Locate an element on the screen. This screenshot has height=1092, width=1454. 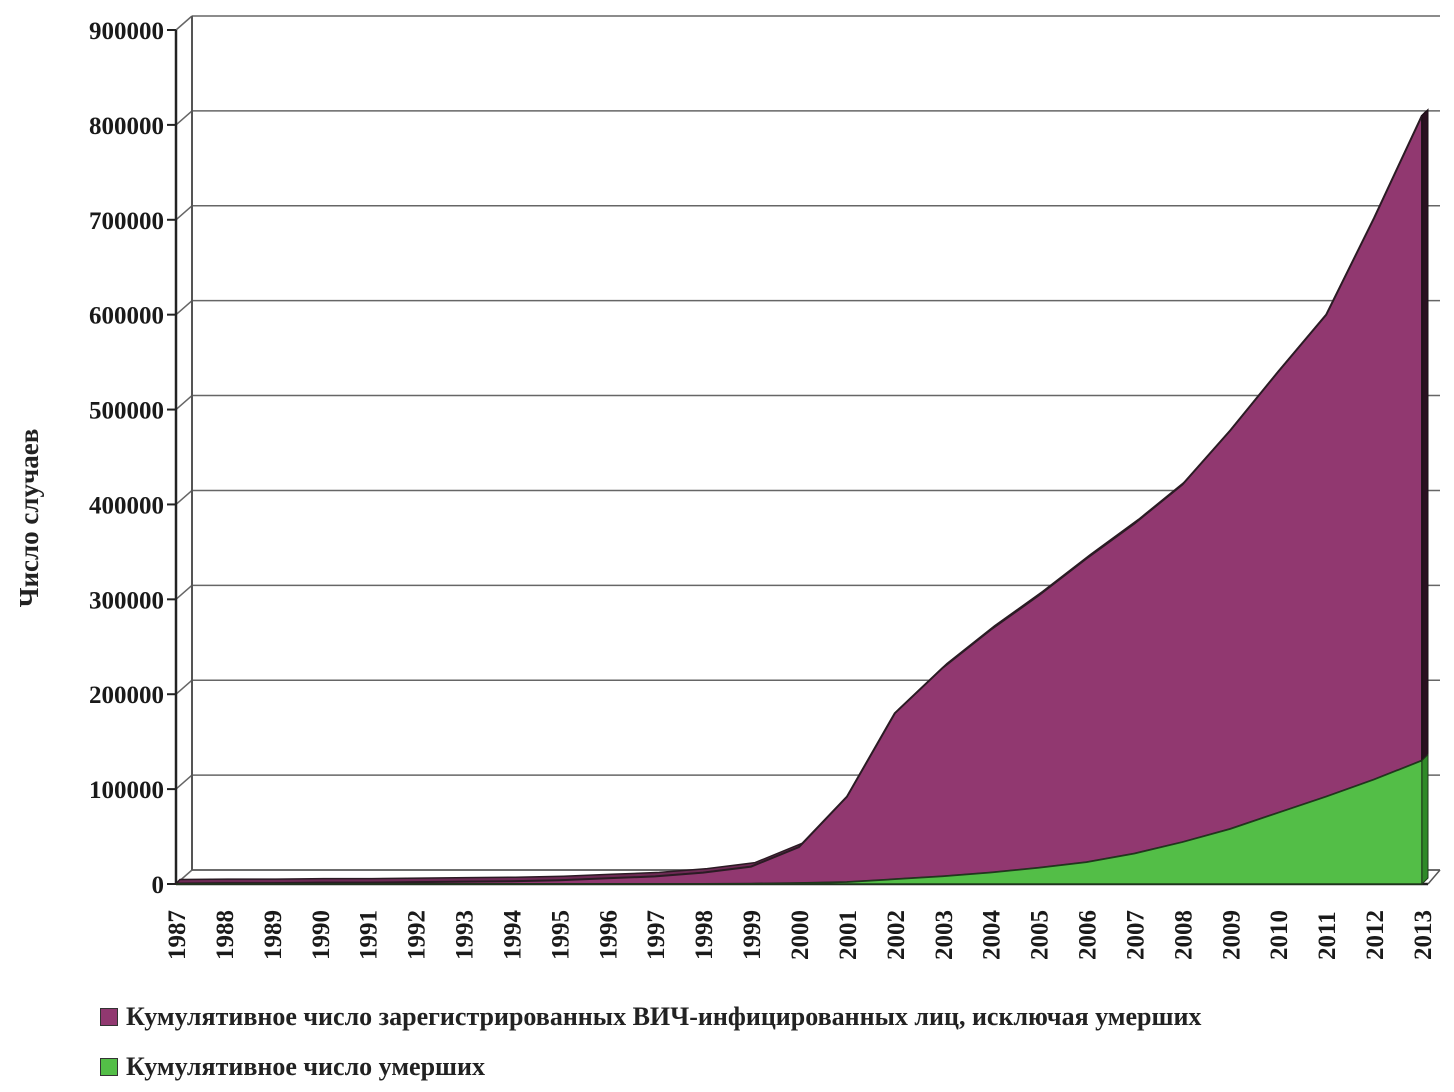
floor-right-edge is located at coordinates (1434, 877).